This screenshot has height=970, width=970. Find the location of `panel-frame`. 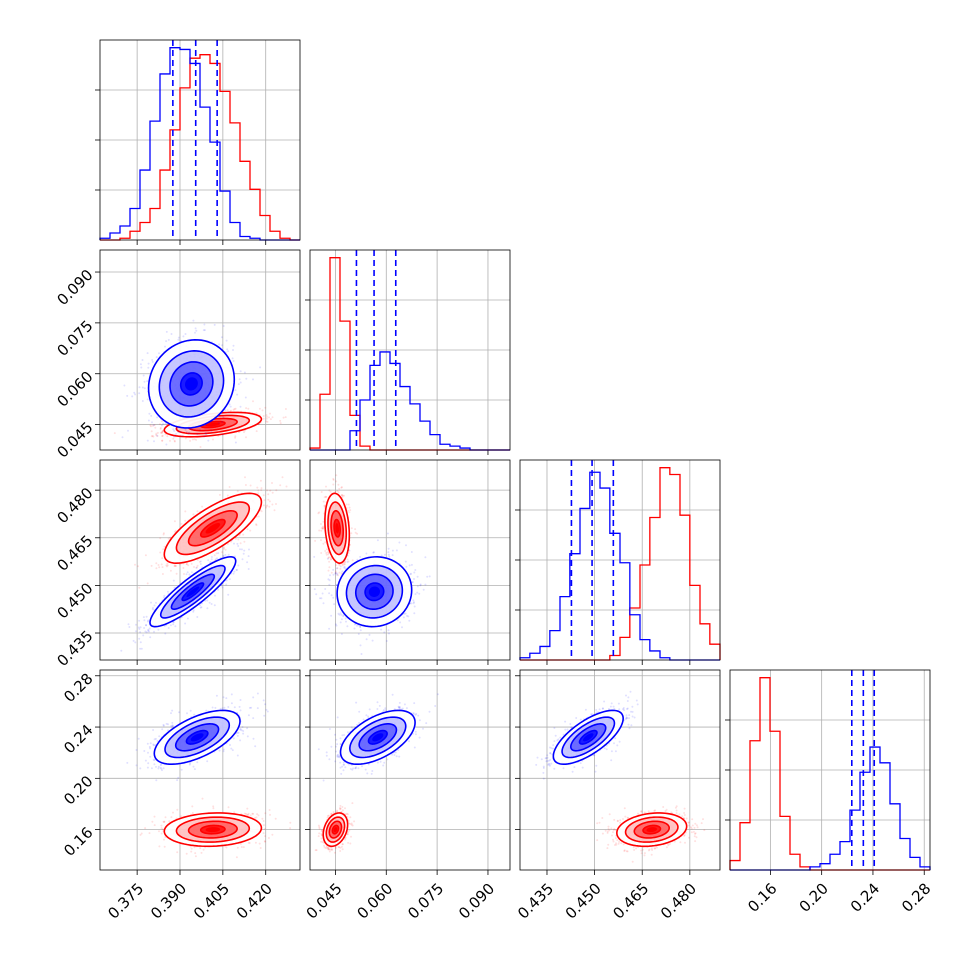

panel-frame is located at coordinates (200, 350).